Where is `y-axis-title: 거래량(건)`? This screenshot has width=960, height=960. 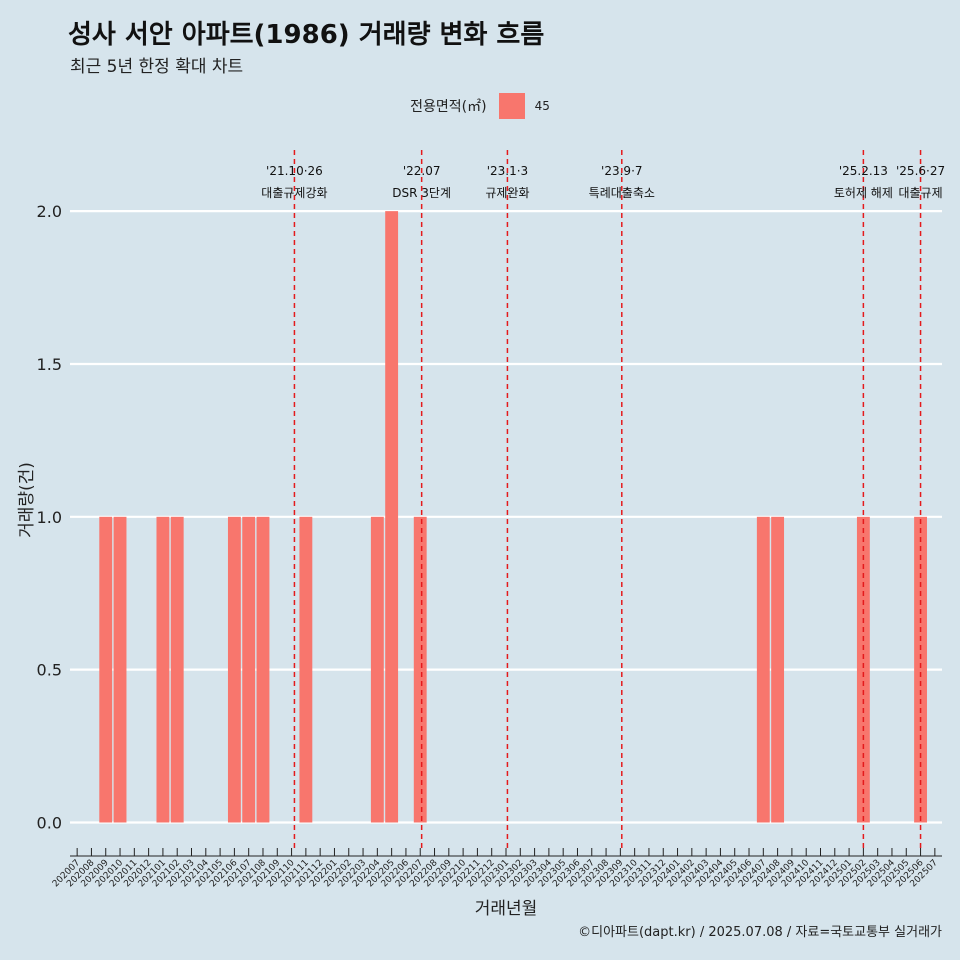 y-axis-title: 거래량(건) is located at coordinates (27, 500).